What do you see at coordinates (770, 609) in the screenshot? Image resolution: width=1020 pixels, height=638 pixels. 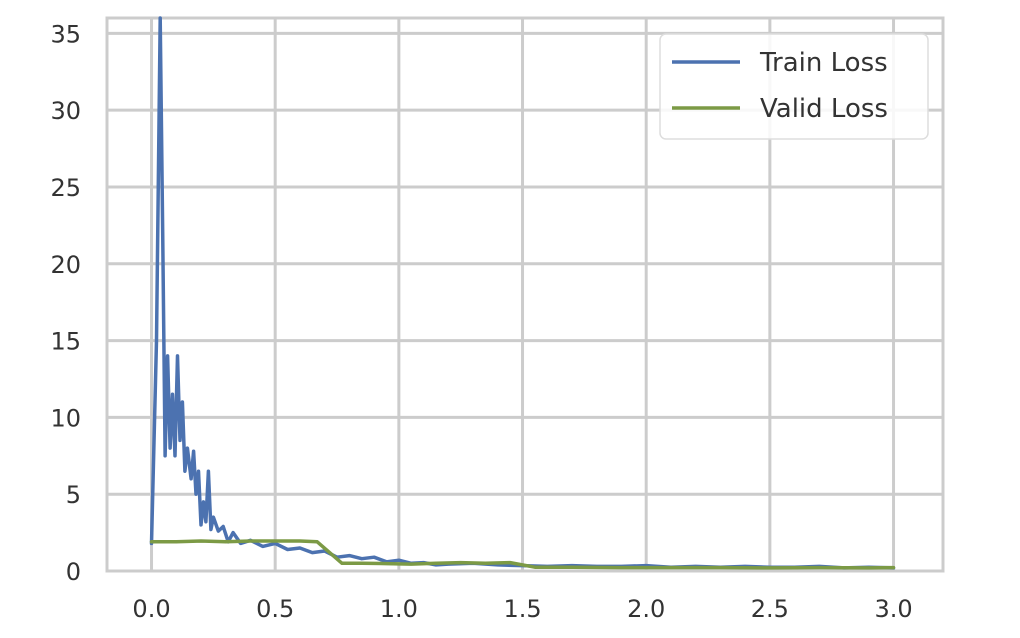 I see `x-tick-label: 2.5` at bounding box center [770, 609].